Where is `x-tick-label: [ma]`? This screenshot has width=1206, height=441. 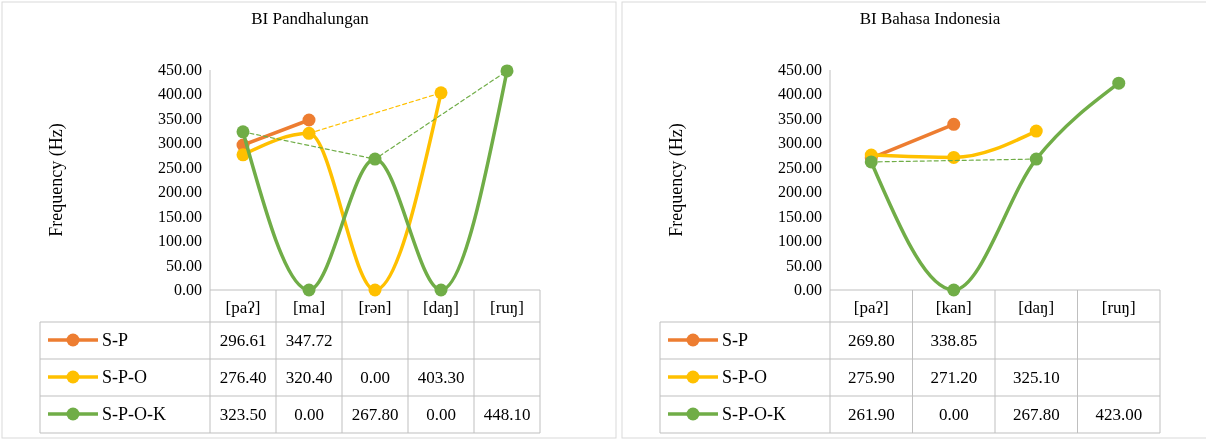 x-tick-label: [ma] is located at coordinates (309, 307).